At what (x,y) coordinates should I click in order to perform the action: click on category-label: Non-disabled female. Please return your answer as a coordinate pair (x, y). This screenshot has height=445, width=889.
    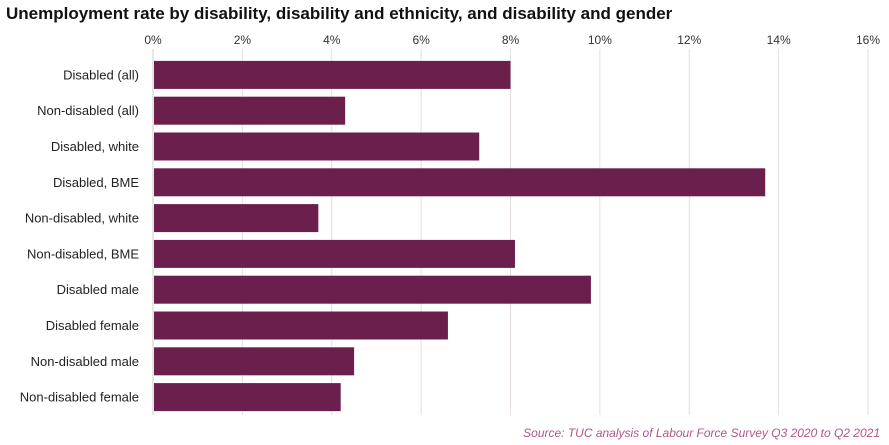
    Looking at the image, I should click on (79, 397).